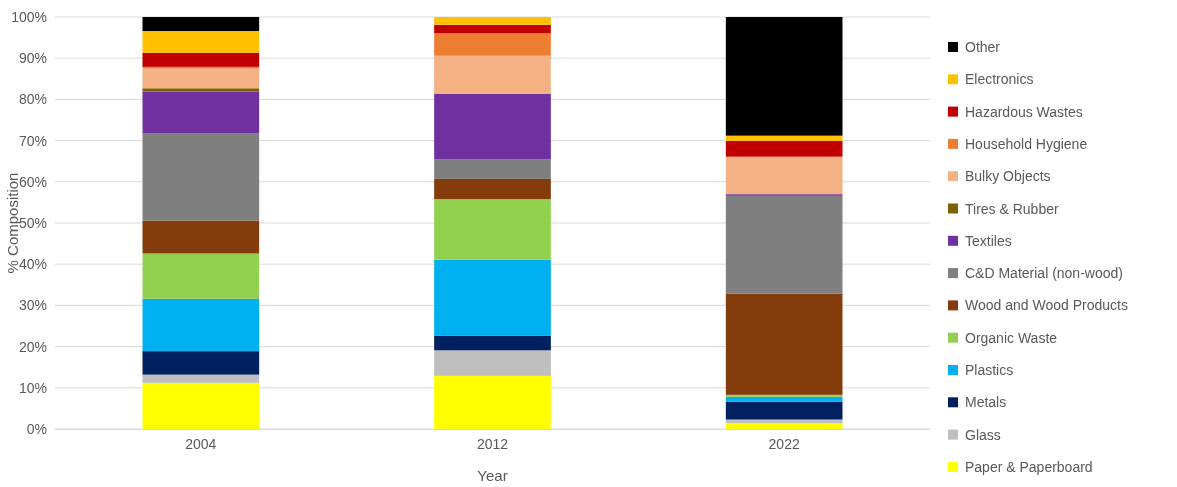 This screenshot has width=1177, height=487. What do you see at coordinates (492, 443) in the screenshot?
I see `x-tick-label: 2012` at bounding box center [492, 443].